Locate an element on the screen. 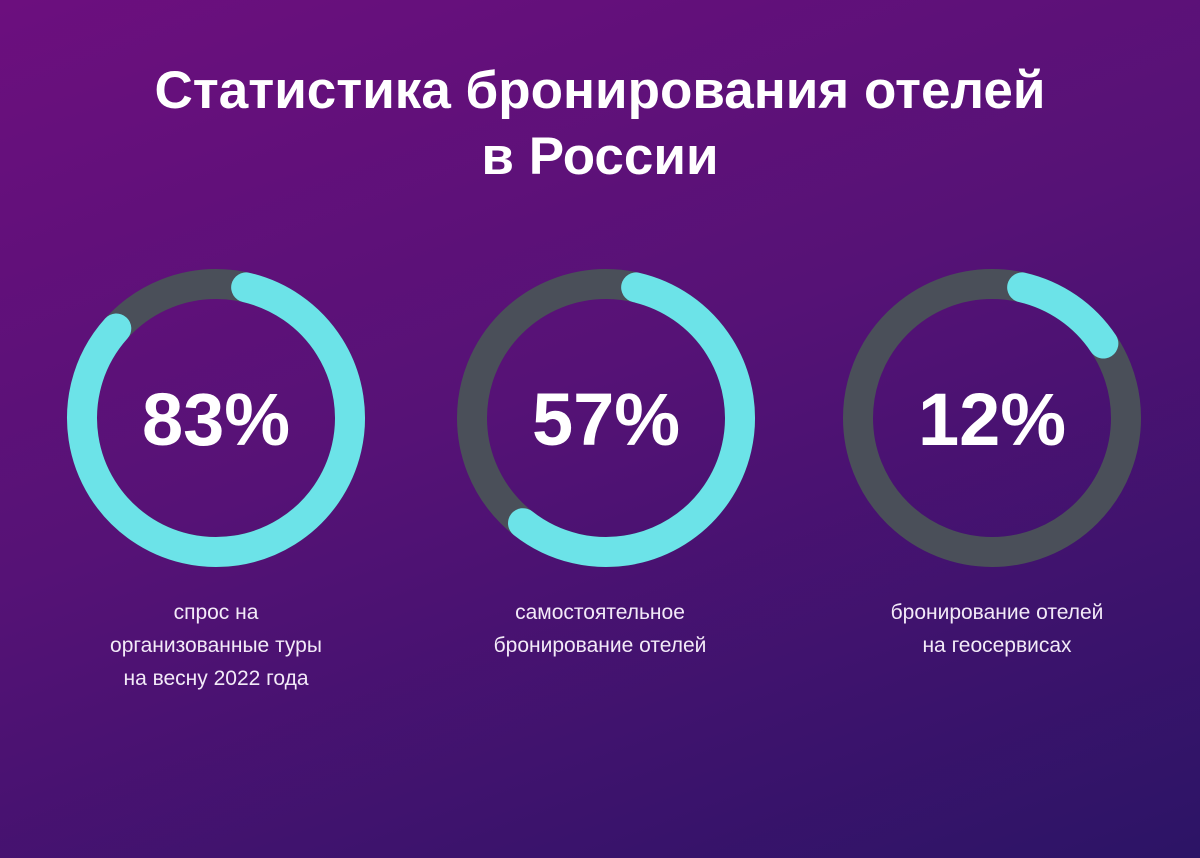 This screenshot has height=858, width=1200. donut-caption-1-line-2: организованные туры is located at coordinates (216, 645).